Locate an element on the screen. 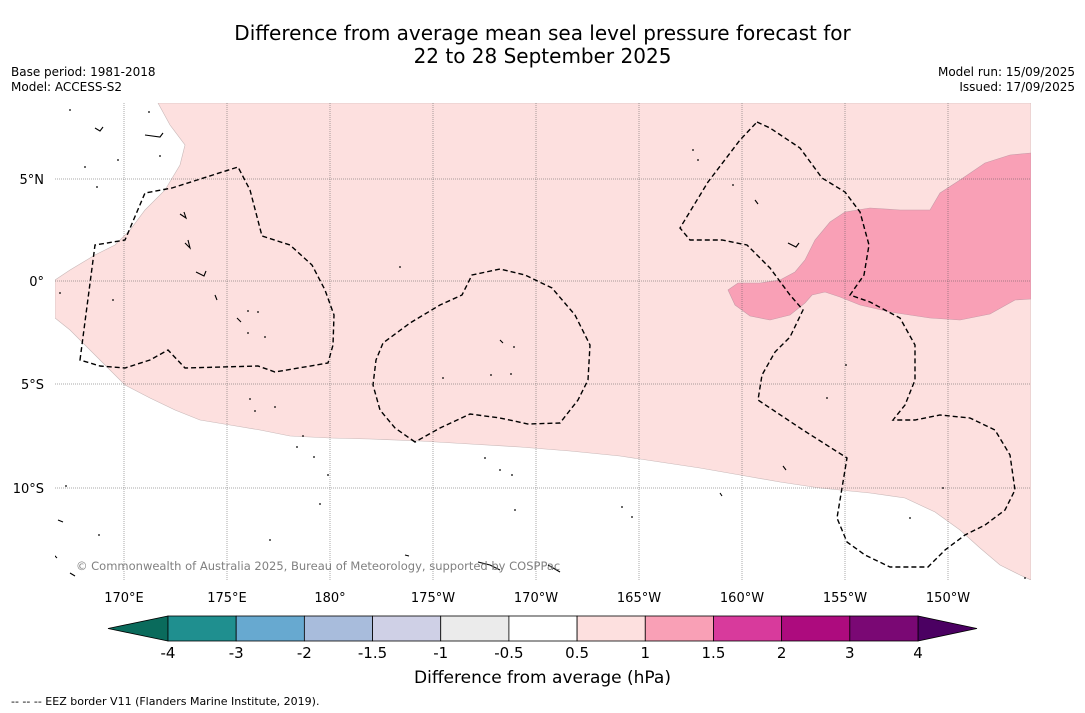  colorbar-over-arrow is located at coordinates (947, 628).